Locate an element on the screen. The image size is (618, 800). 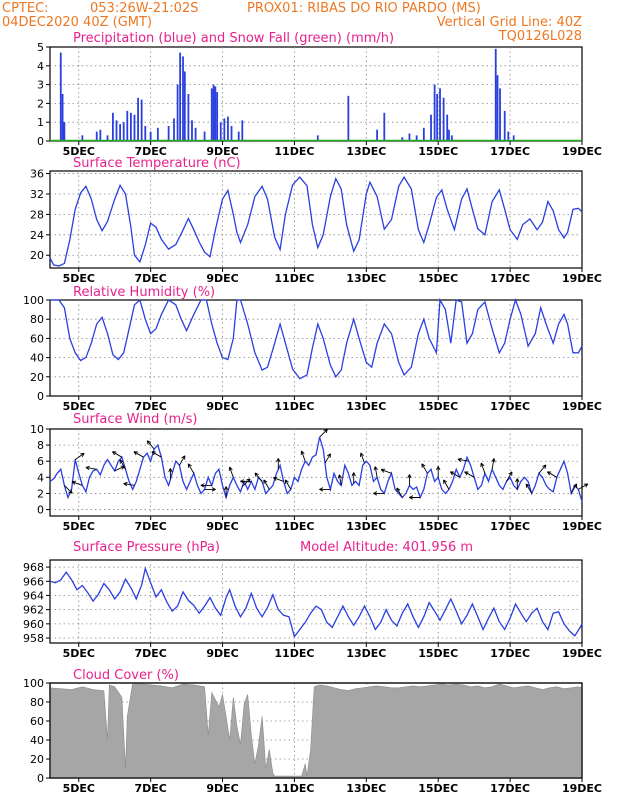
panel-title: Relative Humidity (%) is located at coordinates (144, 292).